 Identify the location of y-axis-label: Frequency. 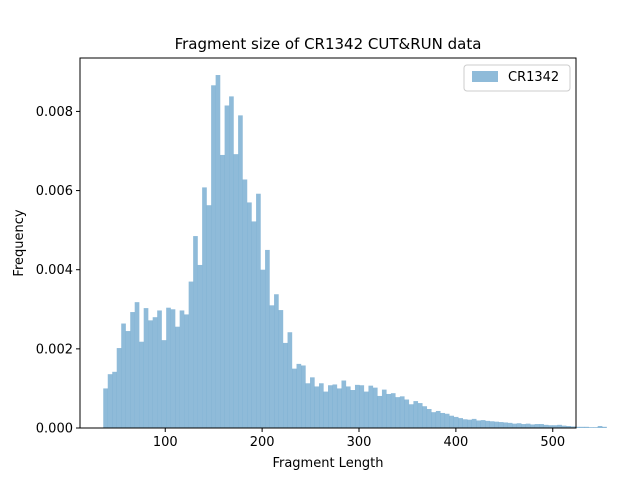
(19, 242).